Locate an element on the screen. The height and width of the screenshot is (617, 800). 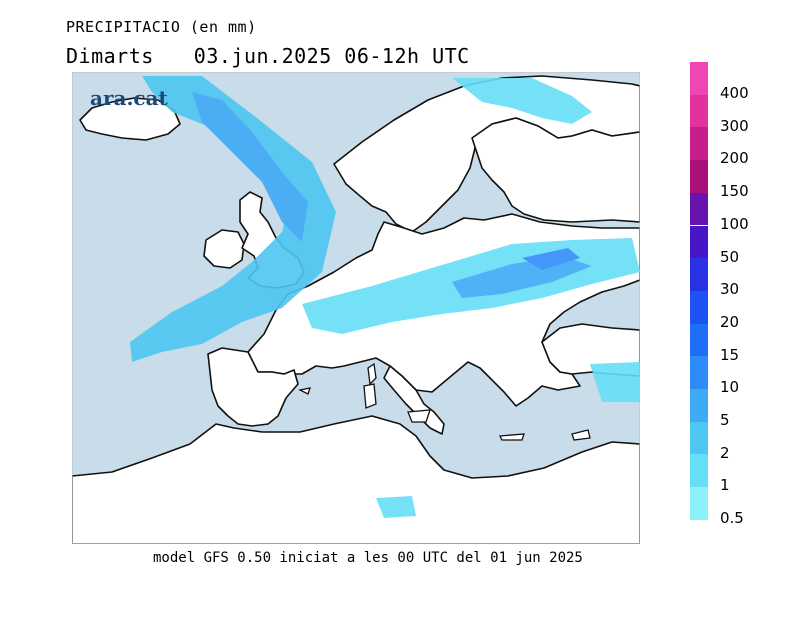
island-sardinia is located at coordinates (370, 396).